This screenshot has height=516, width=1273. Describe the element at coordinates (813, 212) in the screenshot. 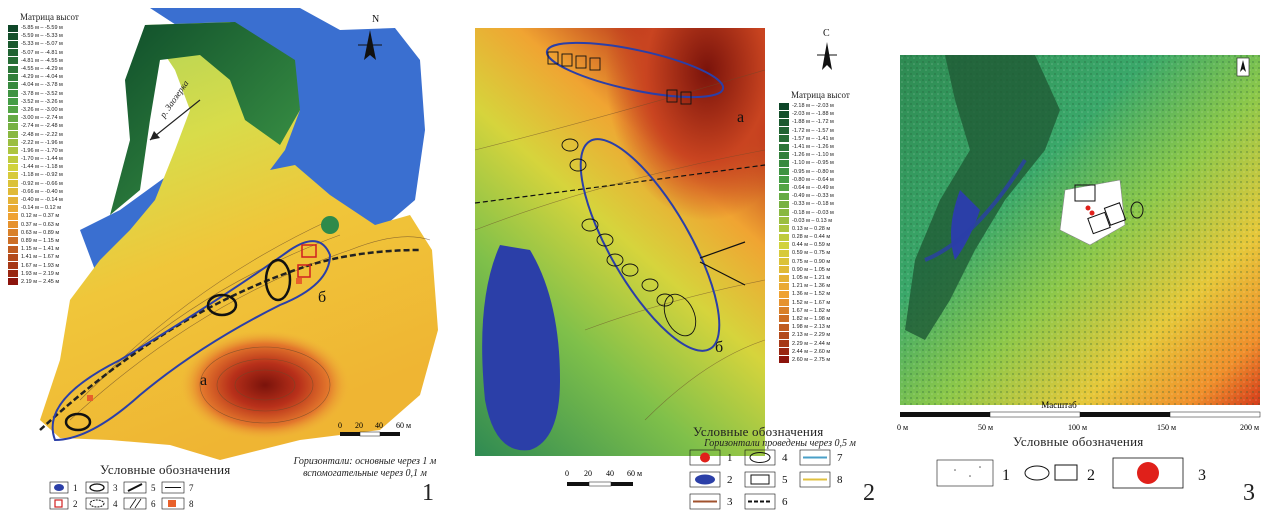

I see `elevation-range-label: -0.18 м – -0.03 м` at that location.